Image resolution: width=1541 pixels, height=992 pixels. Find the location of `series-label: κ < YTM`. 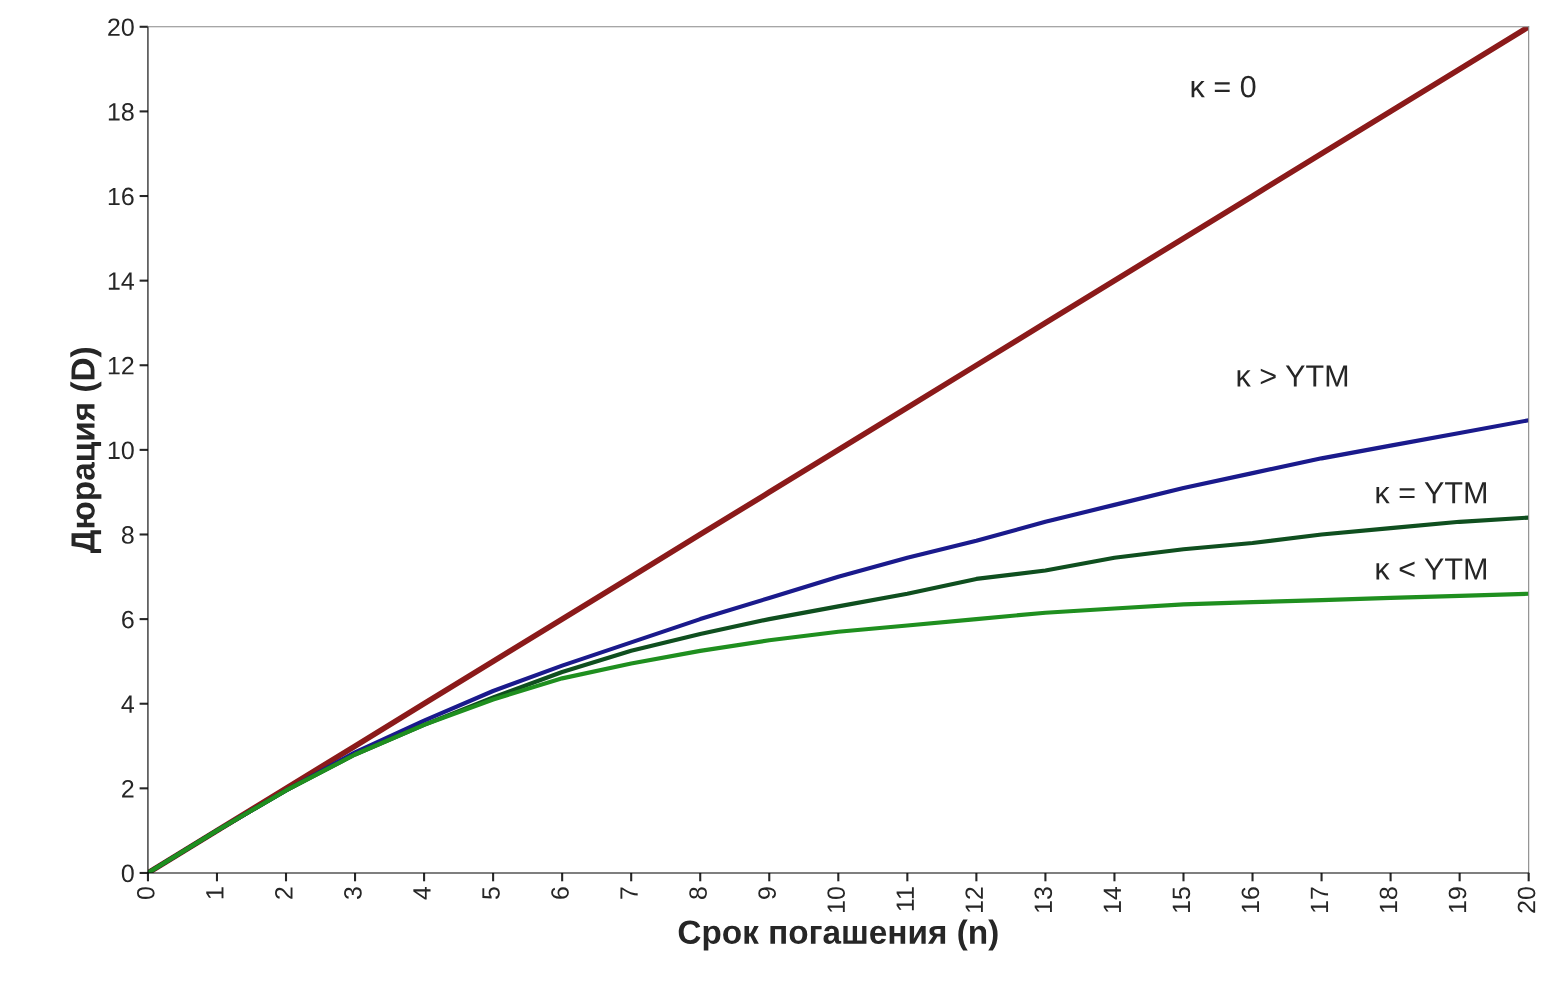

series-label: κ < YTM is located at coordinates (1431, 569).